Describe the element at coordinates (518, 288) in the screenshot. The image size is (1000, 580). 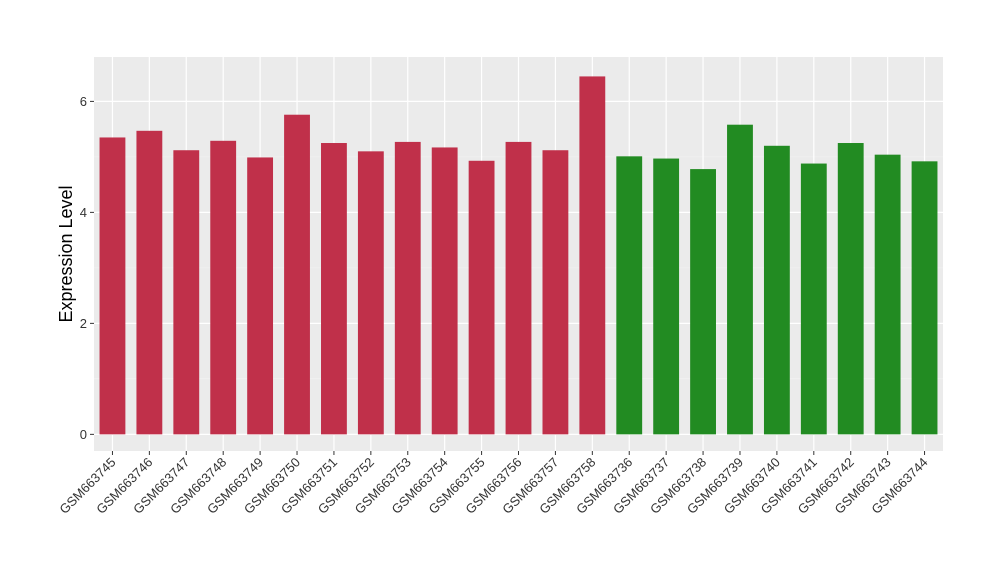
I see `bar-GSM663756` at that location.